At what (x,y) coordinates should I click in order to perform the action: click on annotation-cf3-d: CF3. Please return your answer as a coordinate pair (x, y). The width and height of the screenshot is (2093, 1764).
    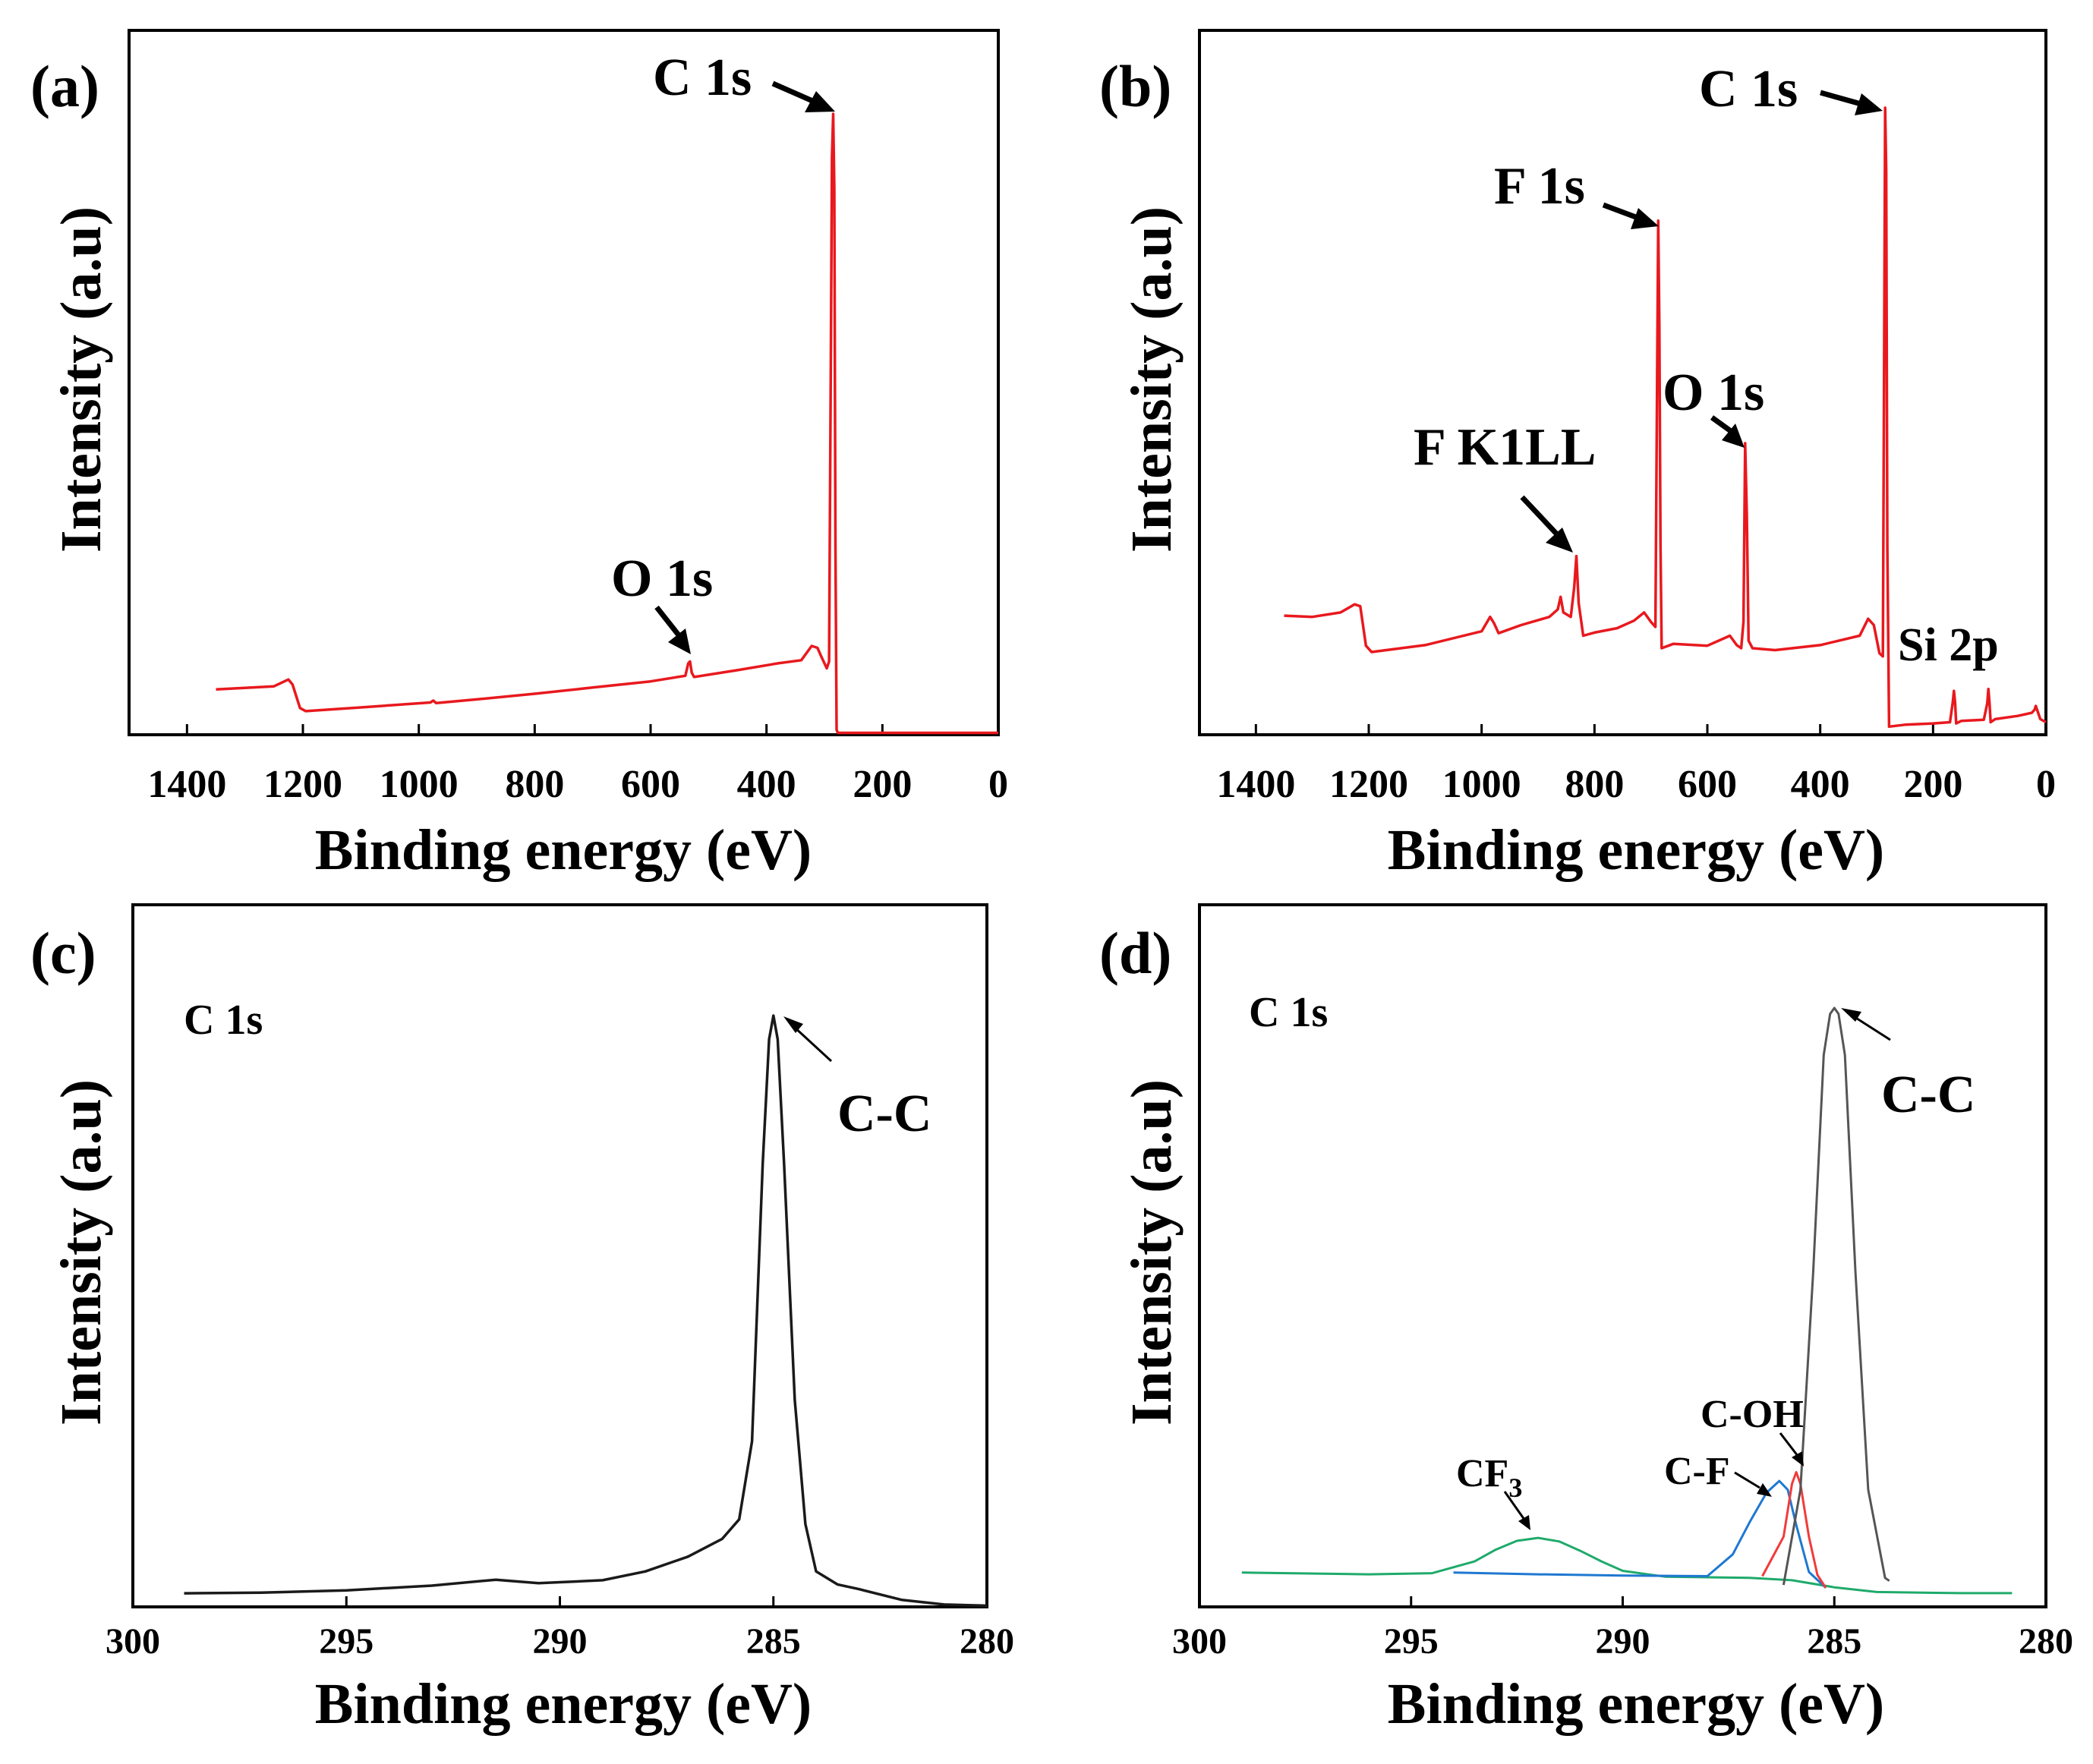
    Looking at the image, I should click on (1493, 1491).